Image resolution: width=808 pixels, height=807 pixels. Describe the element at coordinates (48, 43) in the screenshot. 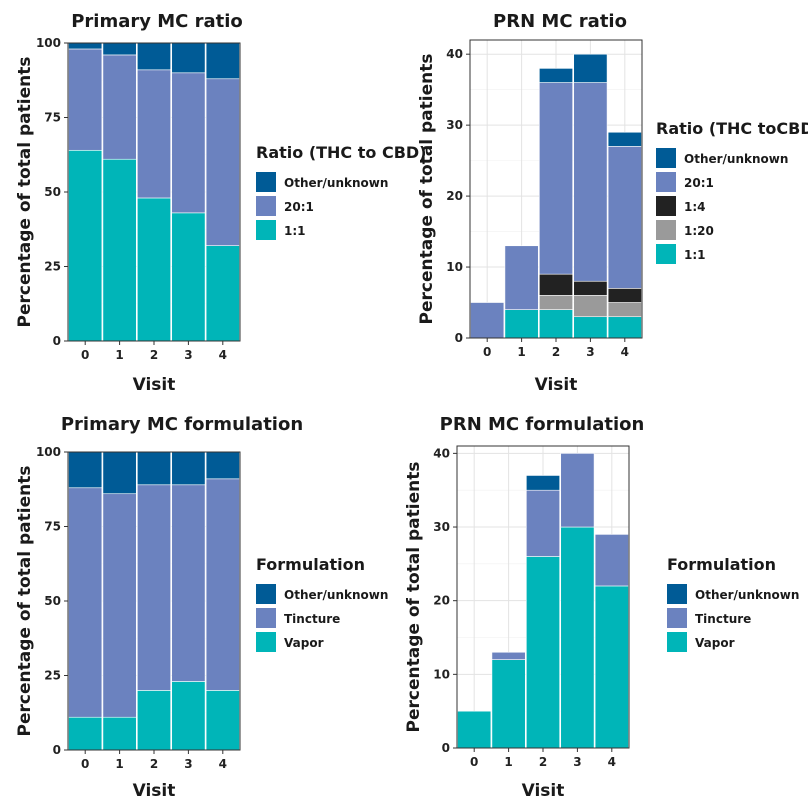

I see `y-tick-label: 100` at that location.